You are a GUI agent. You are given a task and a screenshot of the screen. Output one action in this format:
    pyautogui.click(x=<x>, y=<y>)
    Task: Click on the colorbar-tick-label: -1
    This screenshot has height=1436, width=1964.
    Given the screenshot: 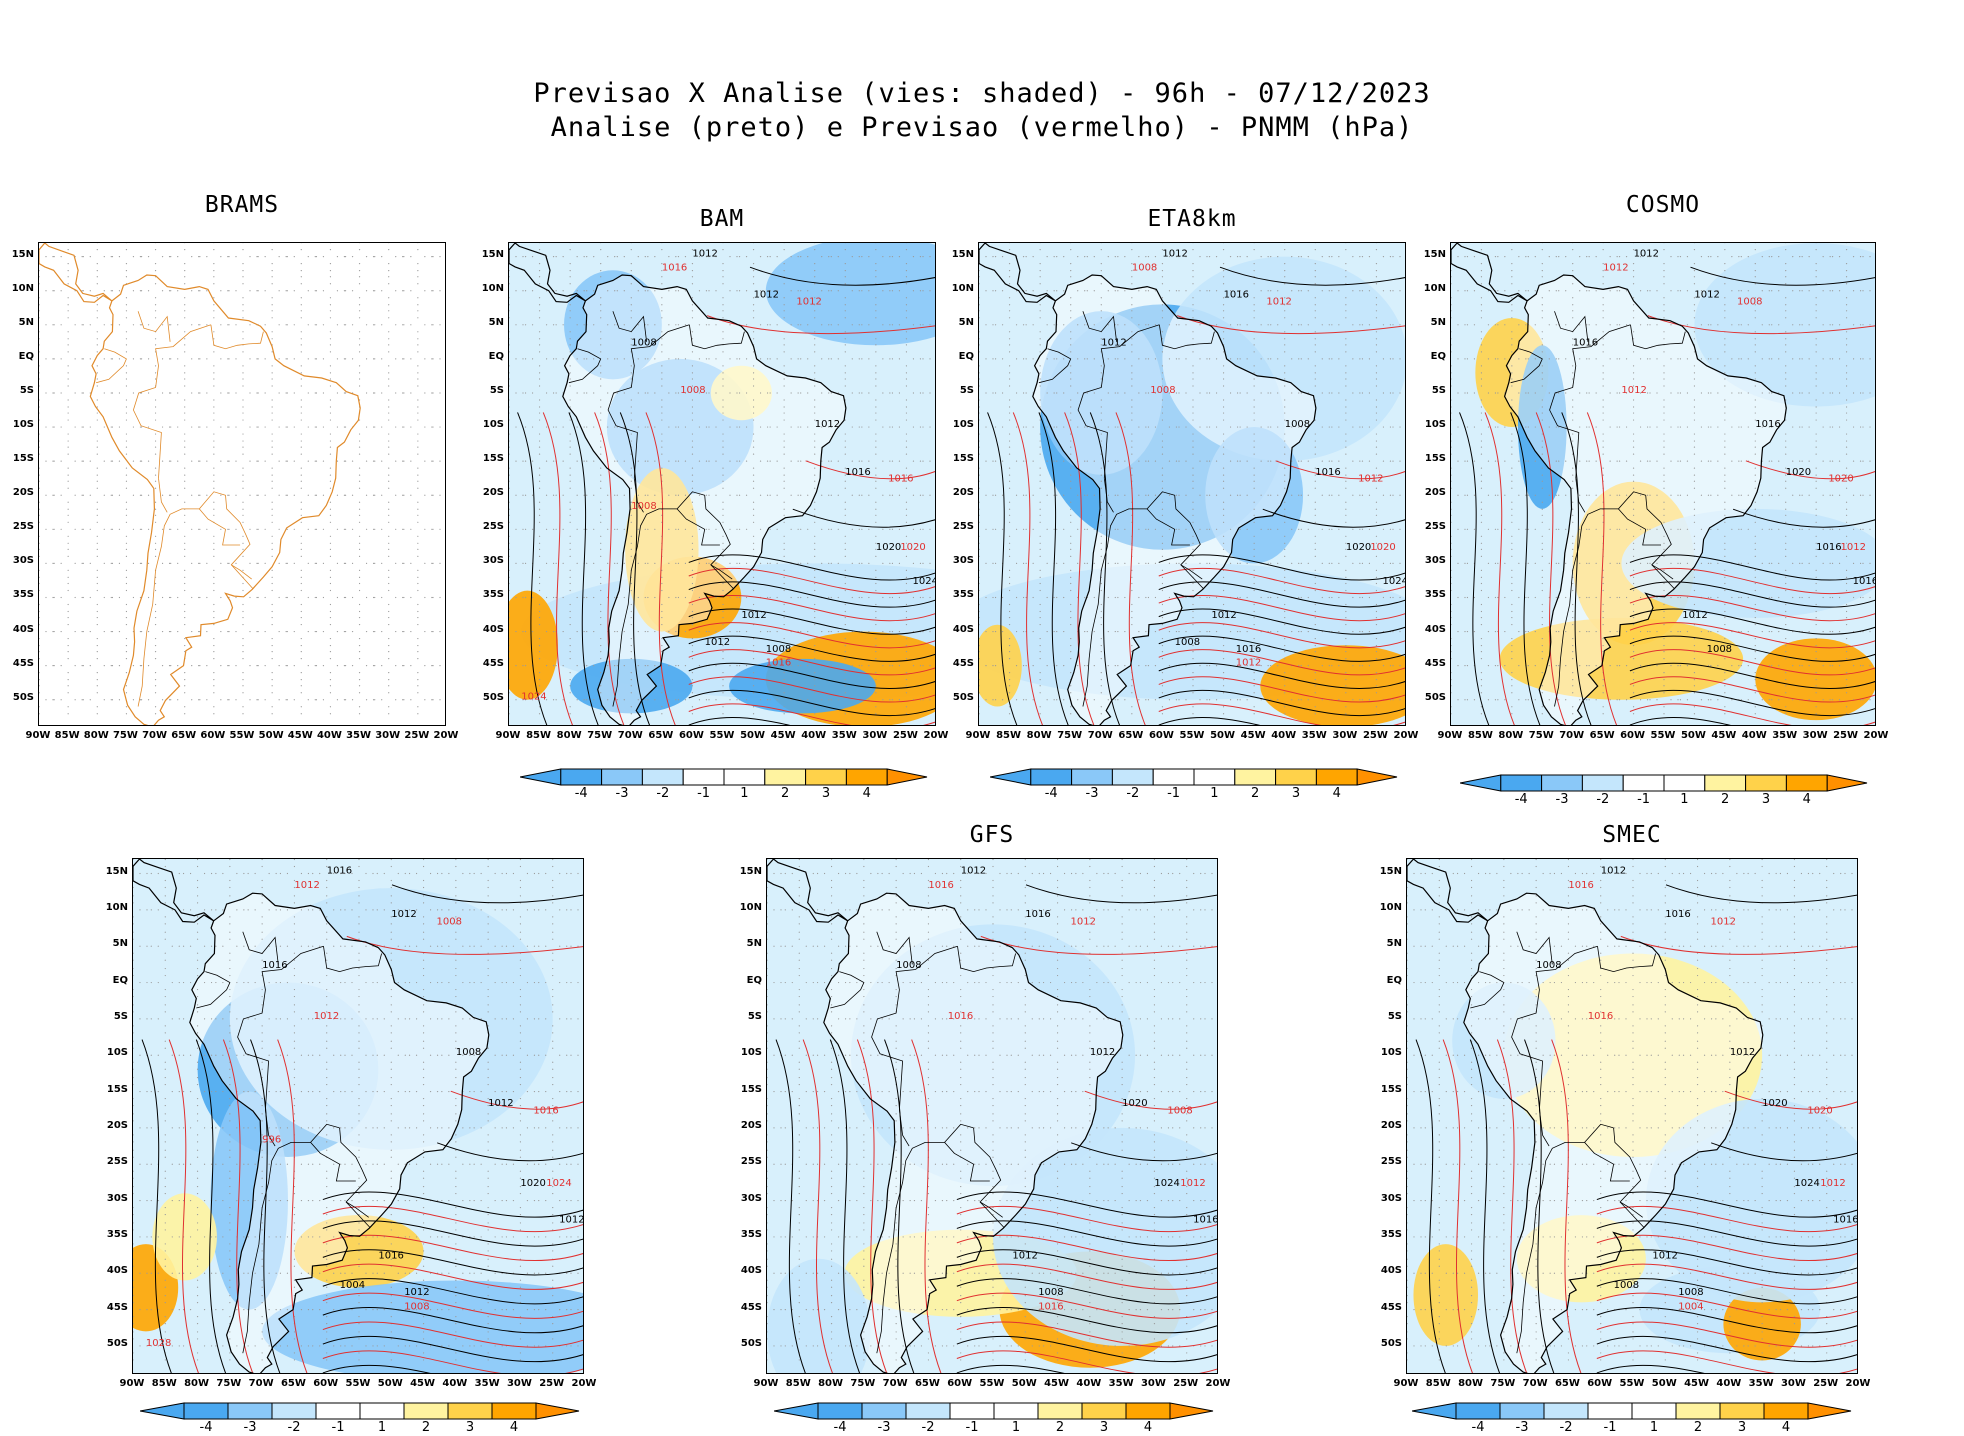 What is the action you would take?
    pyautogui.click(x=704, y=793)
    